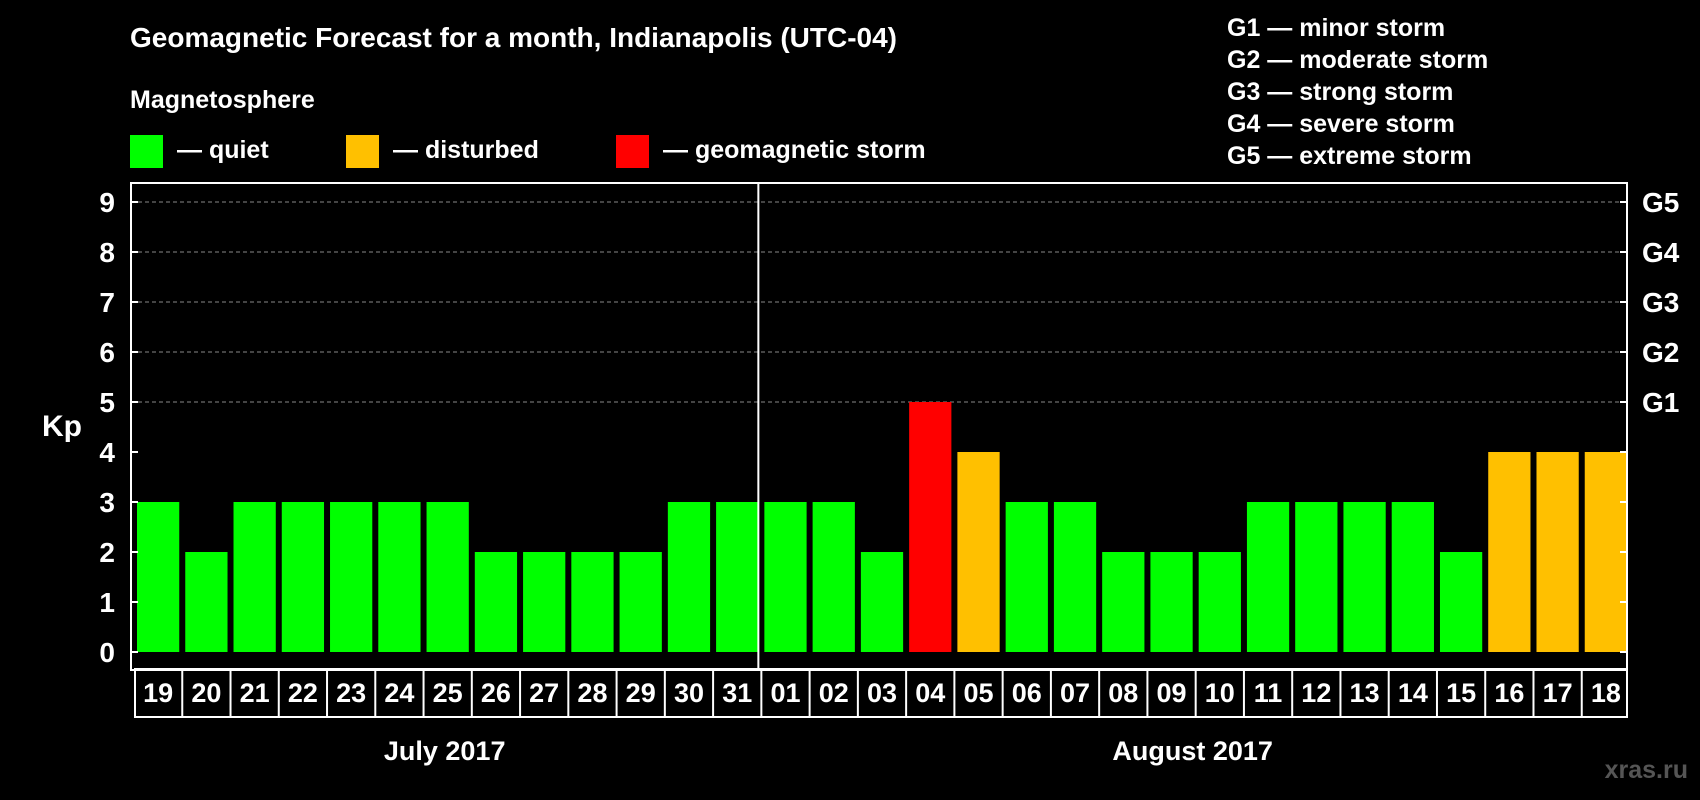 This screenshot has height=800, width=1700. Describe the element at coordinates (362, 151) in the screenshot. I see `legend-swatch-disturbed` at that location.